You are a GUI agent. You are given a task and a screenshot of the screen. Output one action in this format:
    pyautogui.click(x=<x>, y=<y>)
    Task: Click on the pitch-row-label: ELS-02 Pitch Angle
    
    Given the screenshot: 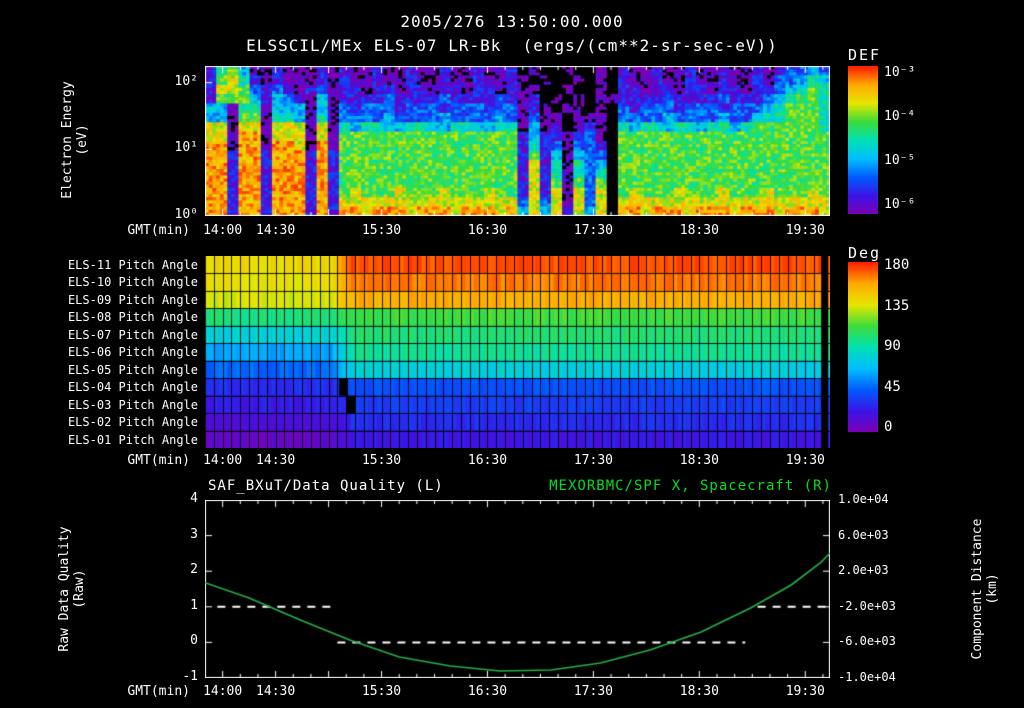 What is the action you would take?
    pyautogui.click(x=132, y=422)
    